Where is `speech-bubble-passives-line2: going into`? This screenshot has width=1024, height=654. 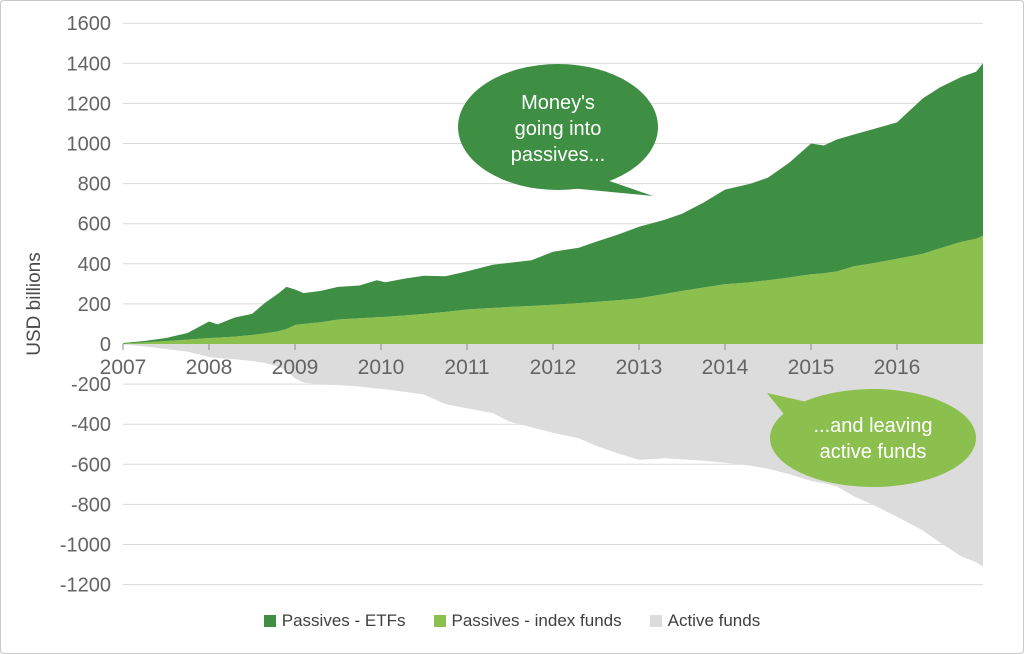 speech-bubble-passives-line2: going into is located at coordinates (558, 129).